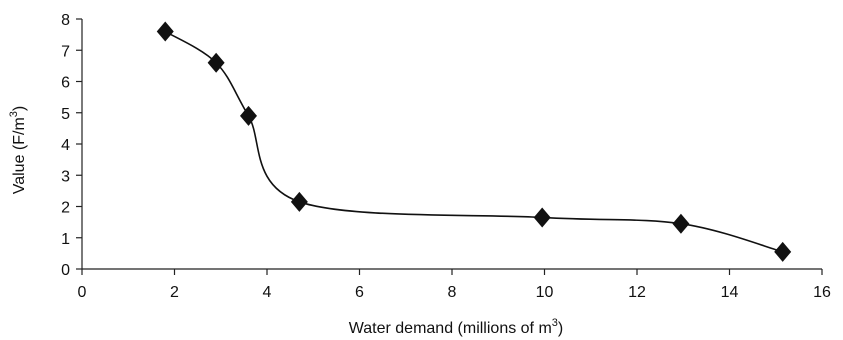 The height and width of the screenshot is (340, 843). I want to click on y-tick-label: 6, so click(65, 83).